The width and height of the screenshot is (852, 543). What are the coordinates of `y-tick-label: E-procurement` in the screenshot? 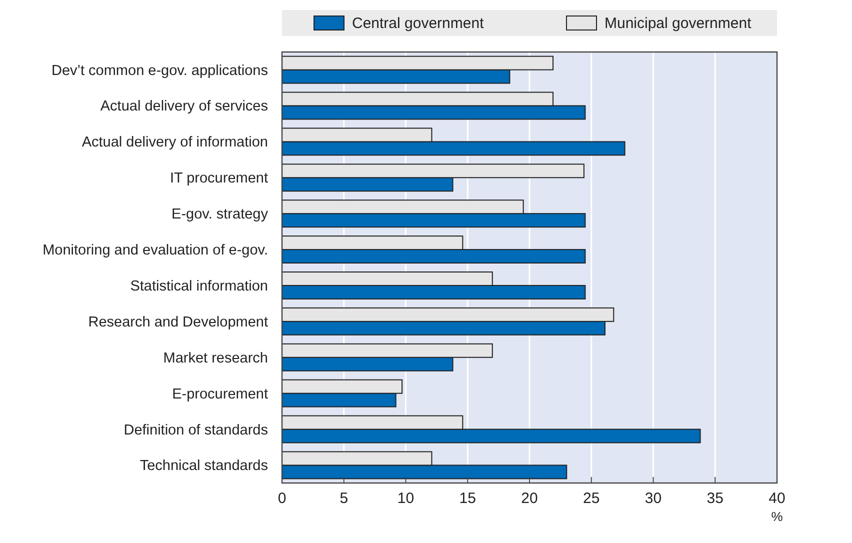 It's located at (220, 394).